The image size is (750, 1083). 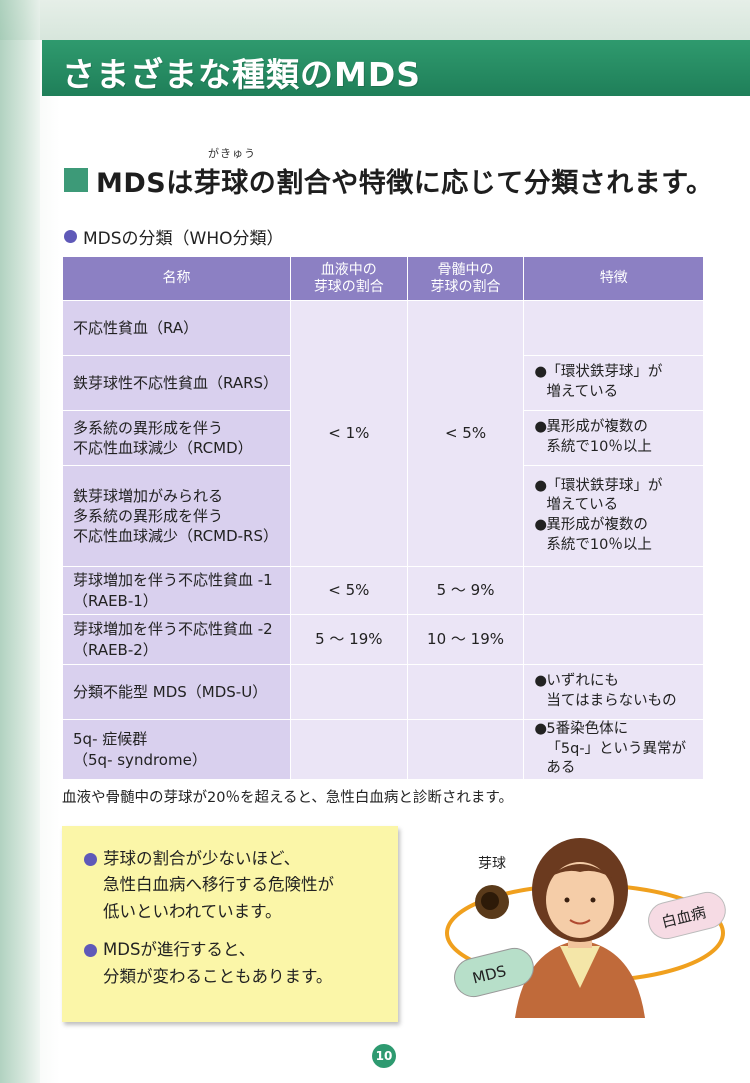 What do you see at coordinates (348, 590) in the screenshot?
I see `row-blood: < 5%` at bounding box center [348, 590].